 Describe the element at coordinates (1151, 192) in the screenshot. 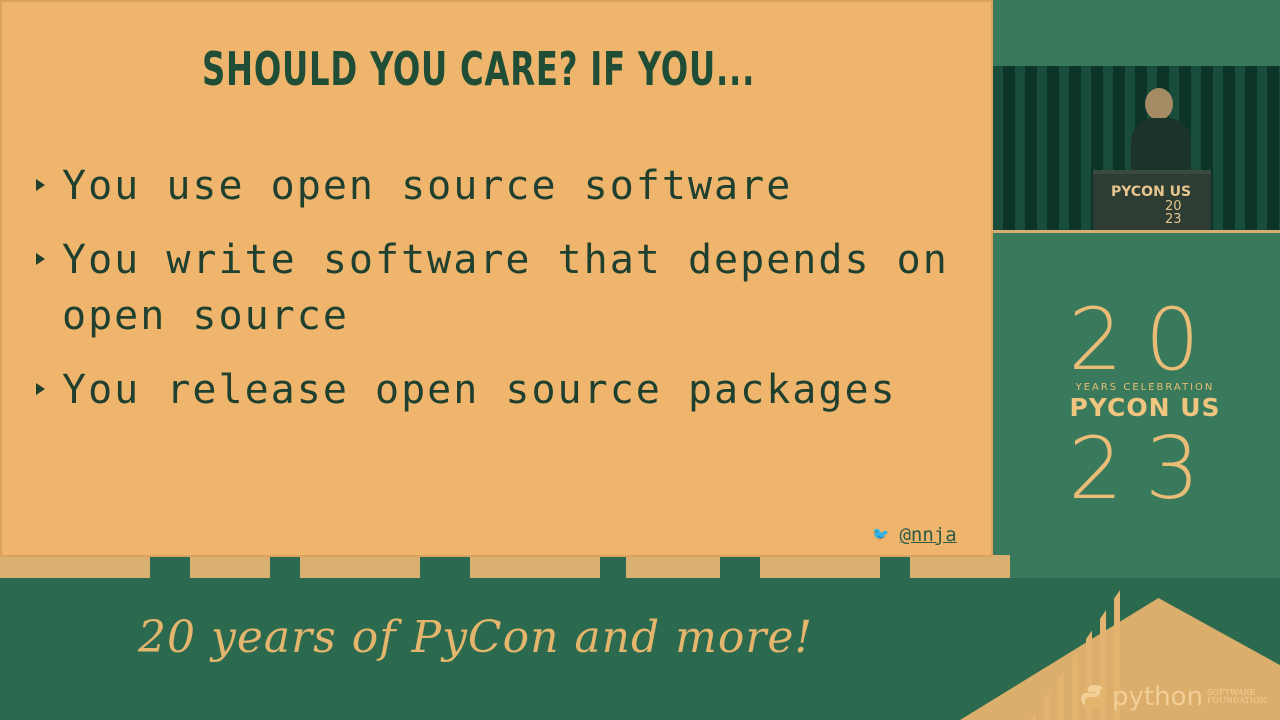

I see `podium-brand: PYCON US` at that location.